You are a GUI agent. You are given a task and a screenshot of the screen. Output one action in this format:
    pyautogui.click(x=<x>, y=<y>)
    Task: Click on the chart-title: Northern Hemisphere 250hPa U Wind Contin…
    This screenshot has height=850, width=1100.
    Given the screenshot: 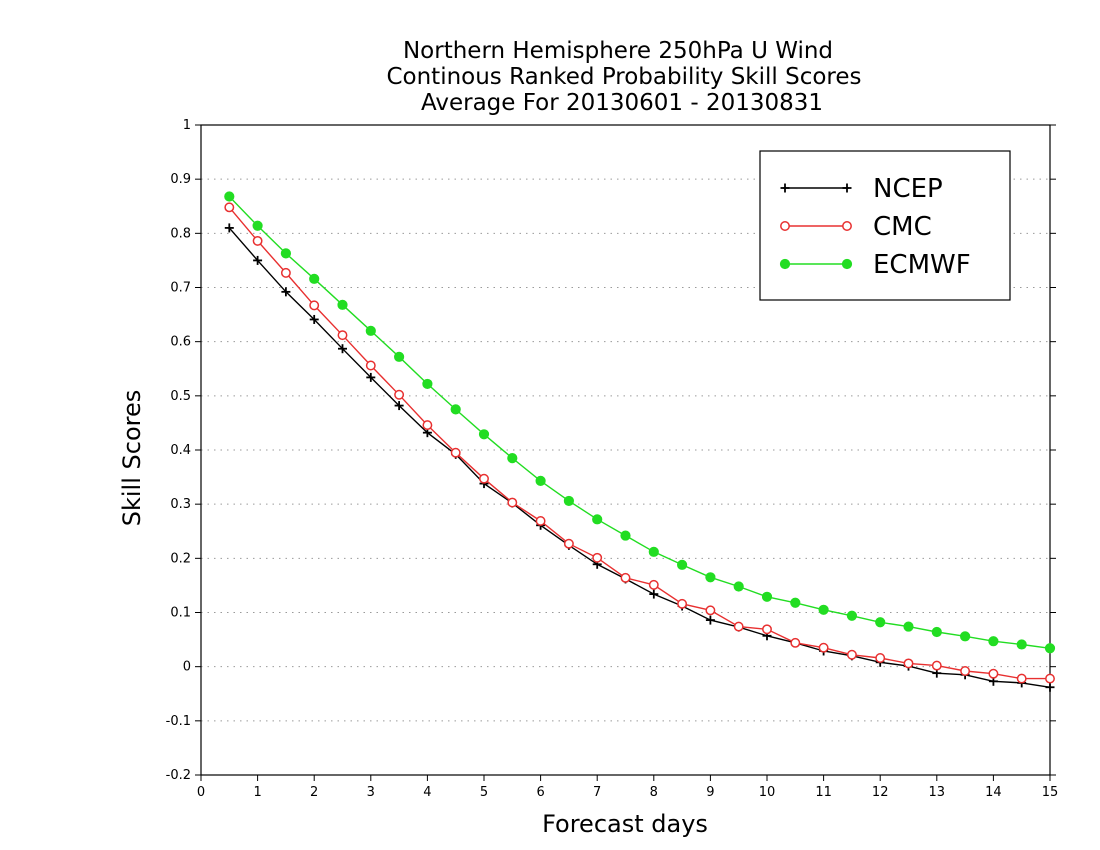 What is the action you would take?
    pyautogui.click(x=623, y=77)
    